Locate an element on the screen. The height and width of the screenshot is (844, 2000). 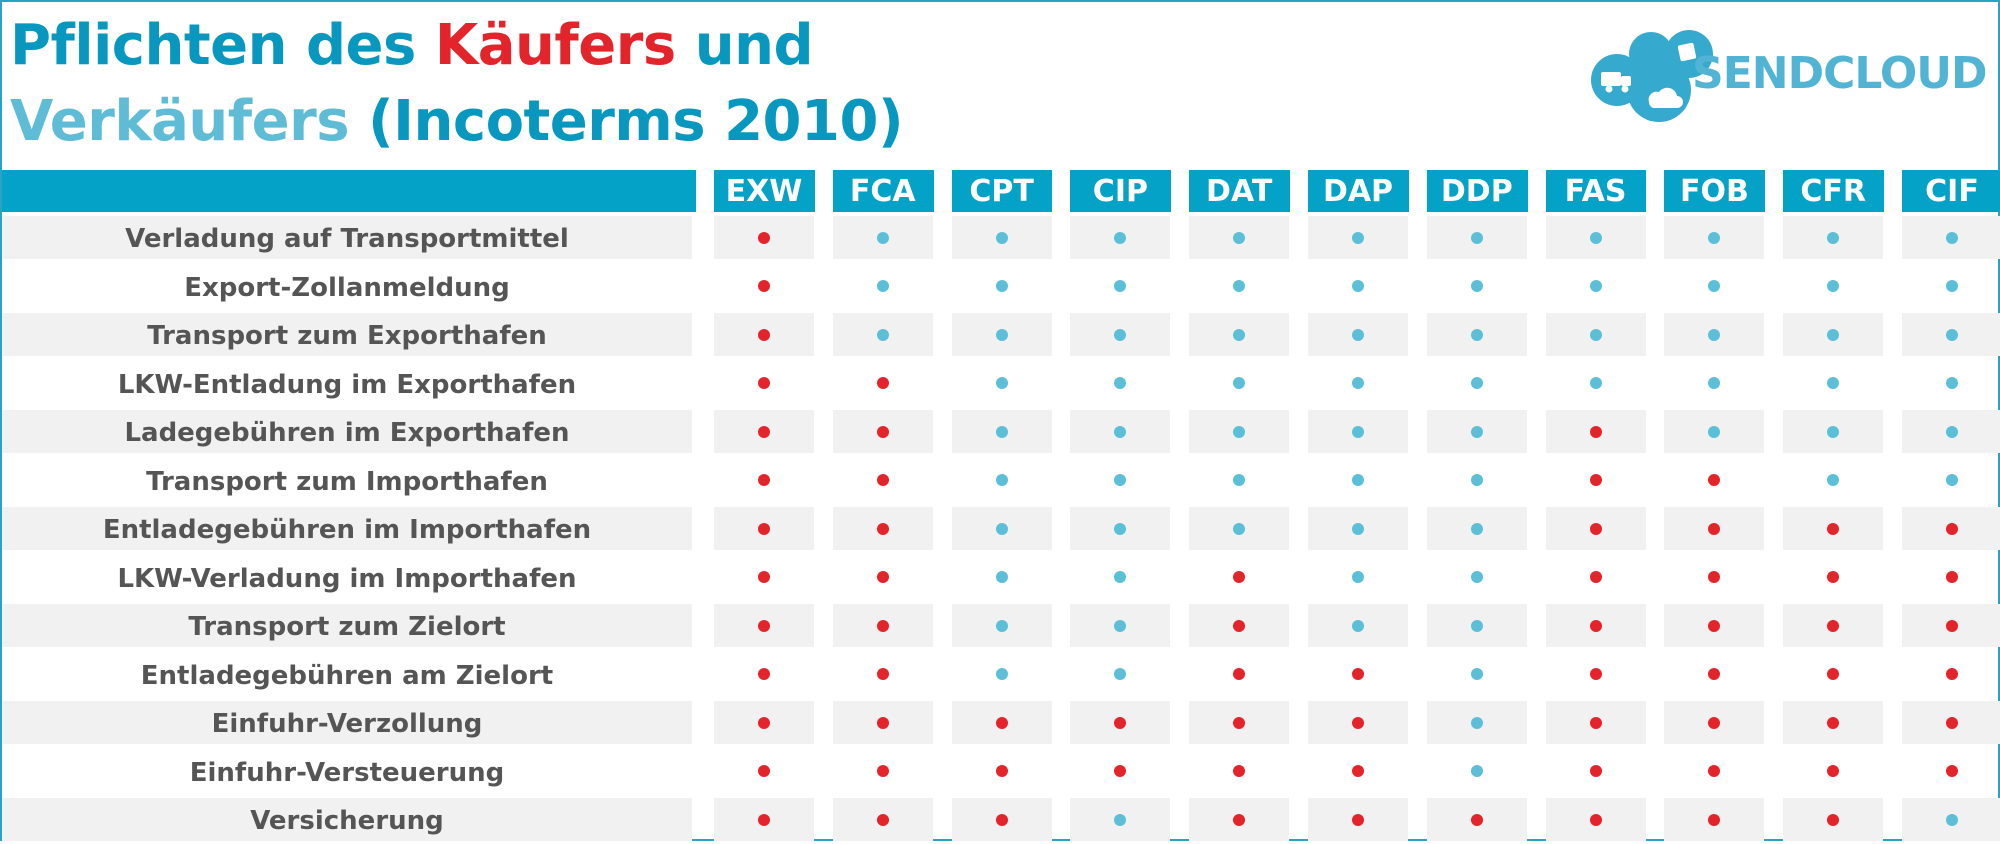
column-header-exw: EXW is located at coordinates (764, 191).